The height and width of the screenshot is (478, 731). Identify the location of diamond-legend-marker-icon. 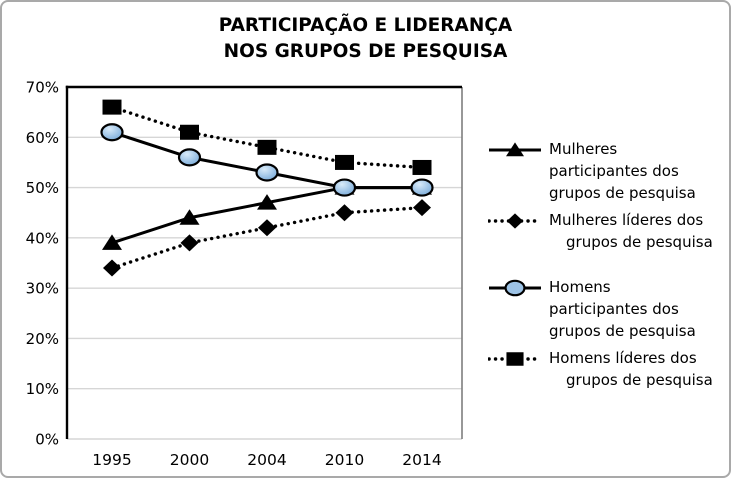
(515, 221).